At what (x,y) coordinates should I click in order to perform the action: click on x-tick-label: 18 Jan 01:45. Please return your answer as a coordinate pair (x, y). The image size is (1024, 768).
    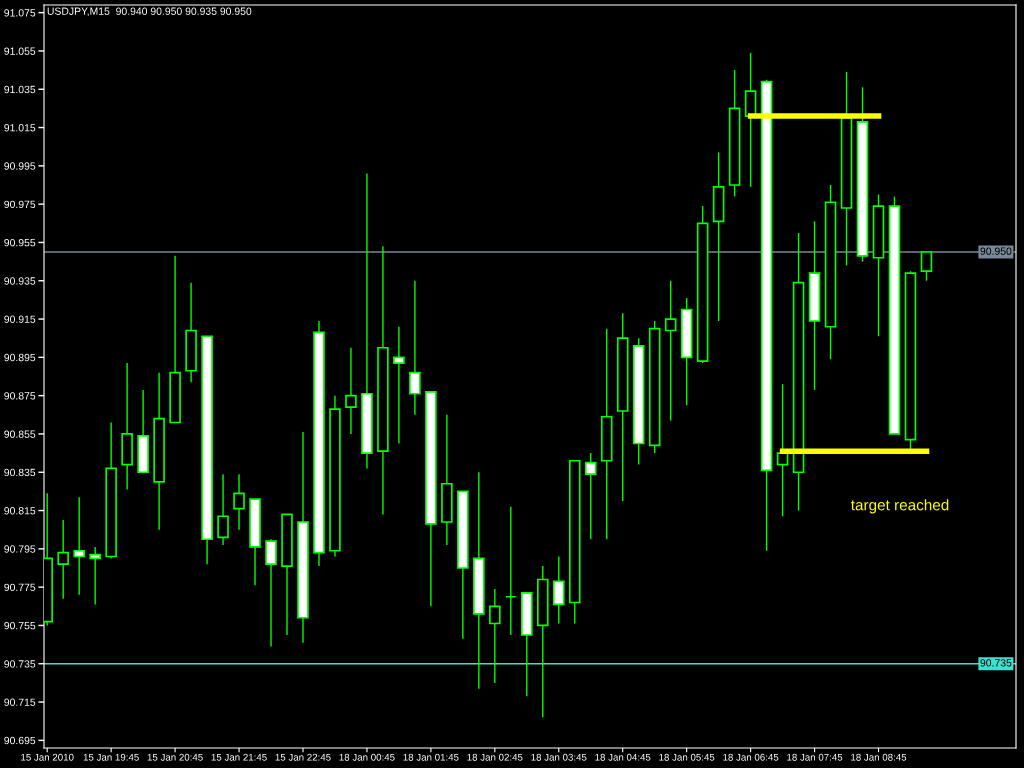
    Looking at the image, I should click on (431, 757).